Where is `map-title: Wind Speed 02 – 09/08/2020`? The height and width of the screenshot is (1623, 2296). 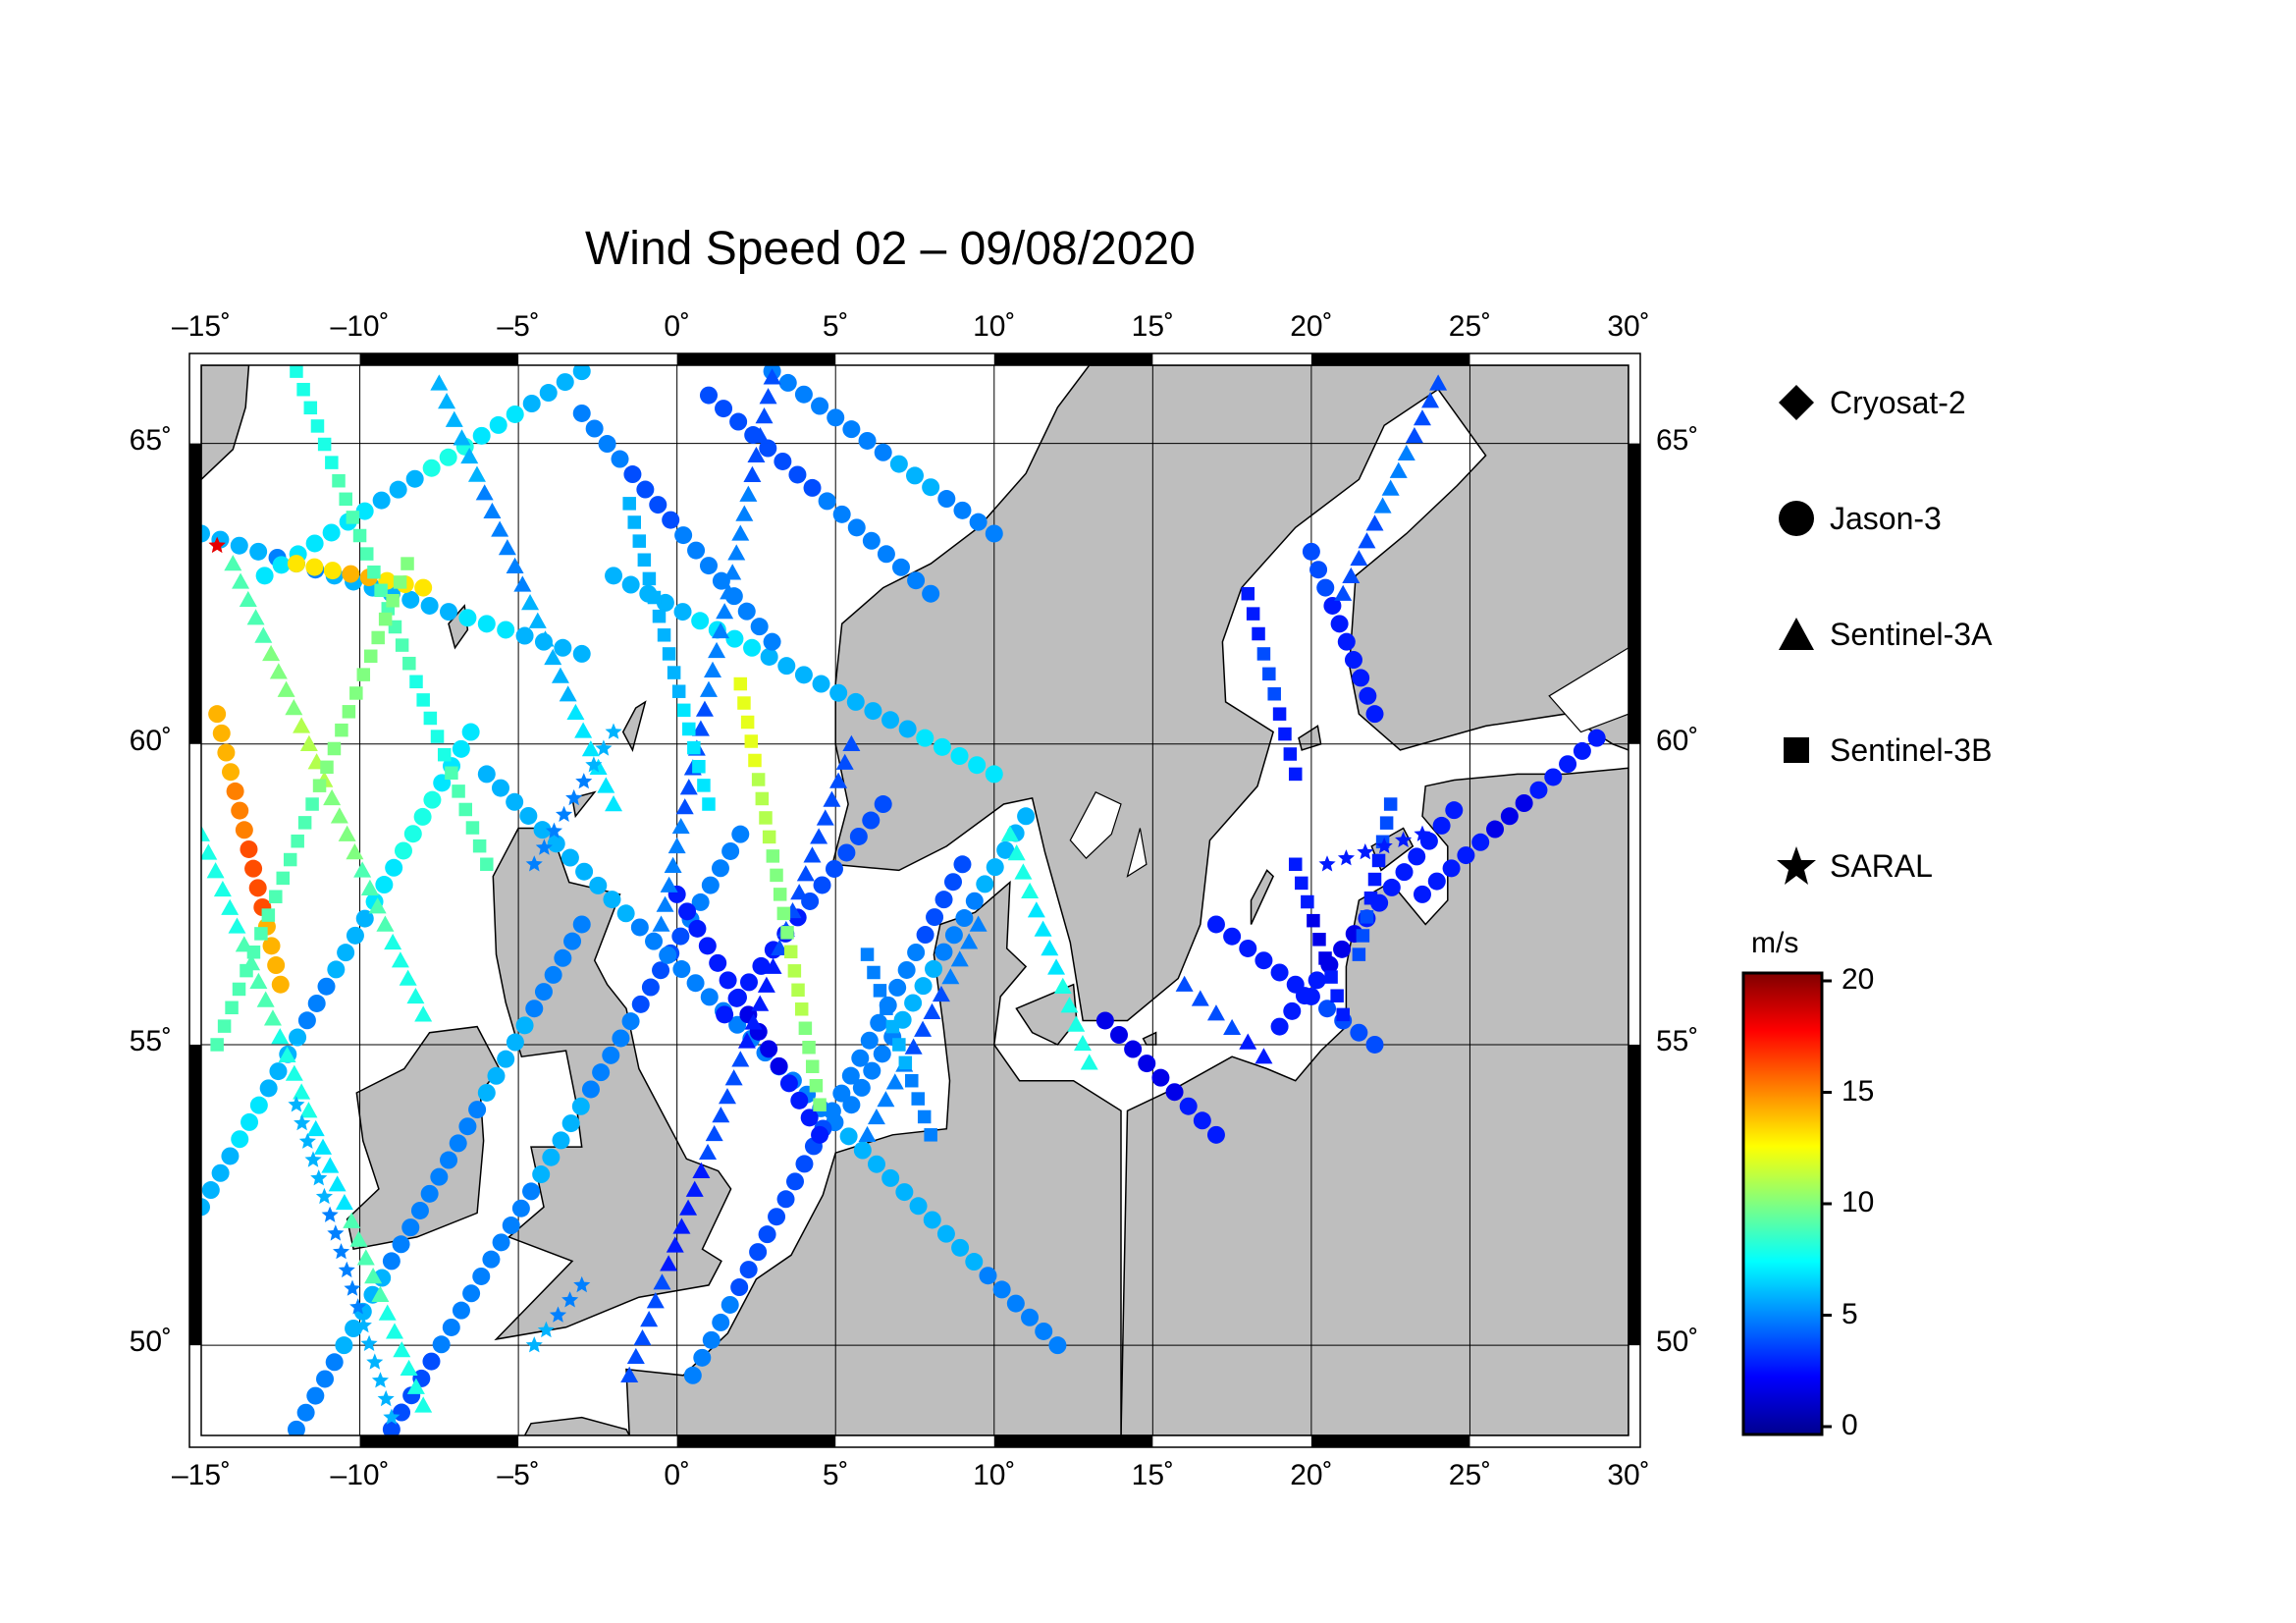 map-title: Wind Speed 02 – 09/08/2020 is located at coordinates (890, 249).